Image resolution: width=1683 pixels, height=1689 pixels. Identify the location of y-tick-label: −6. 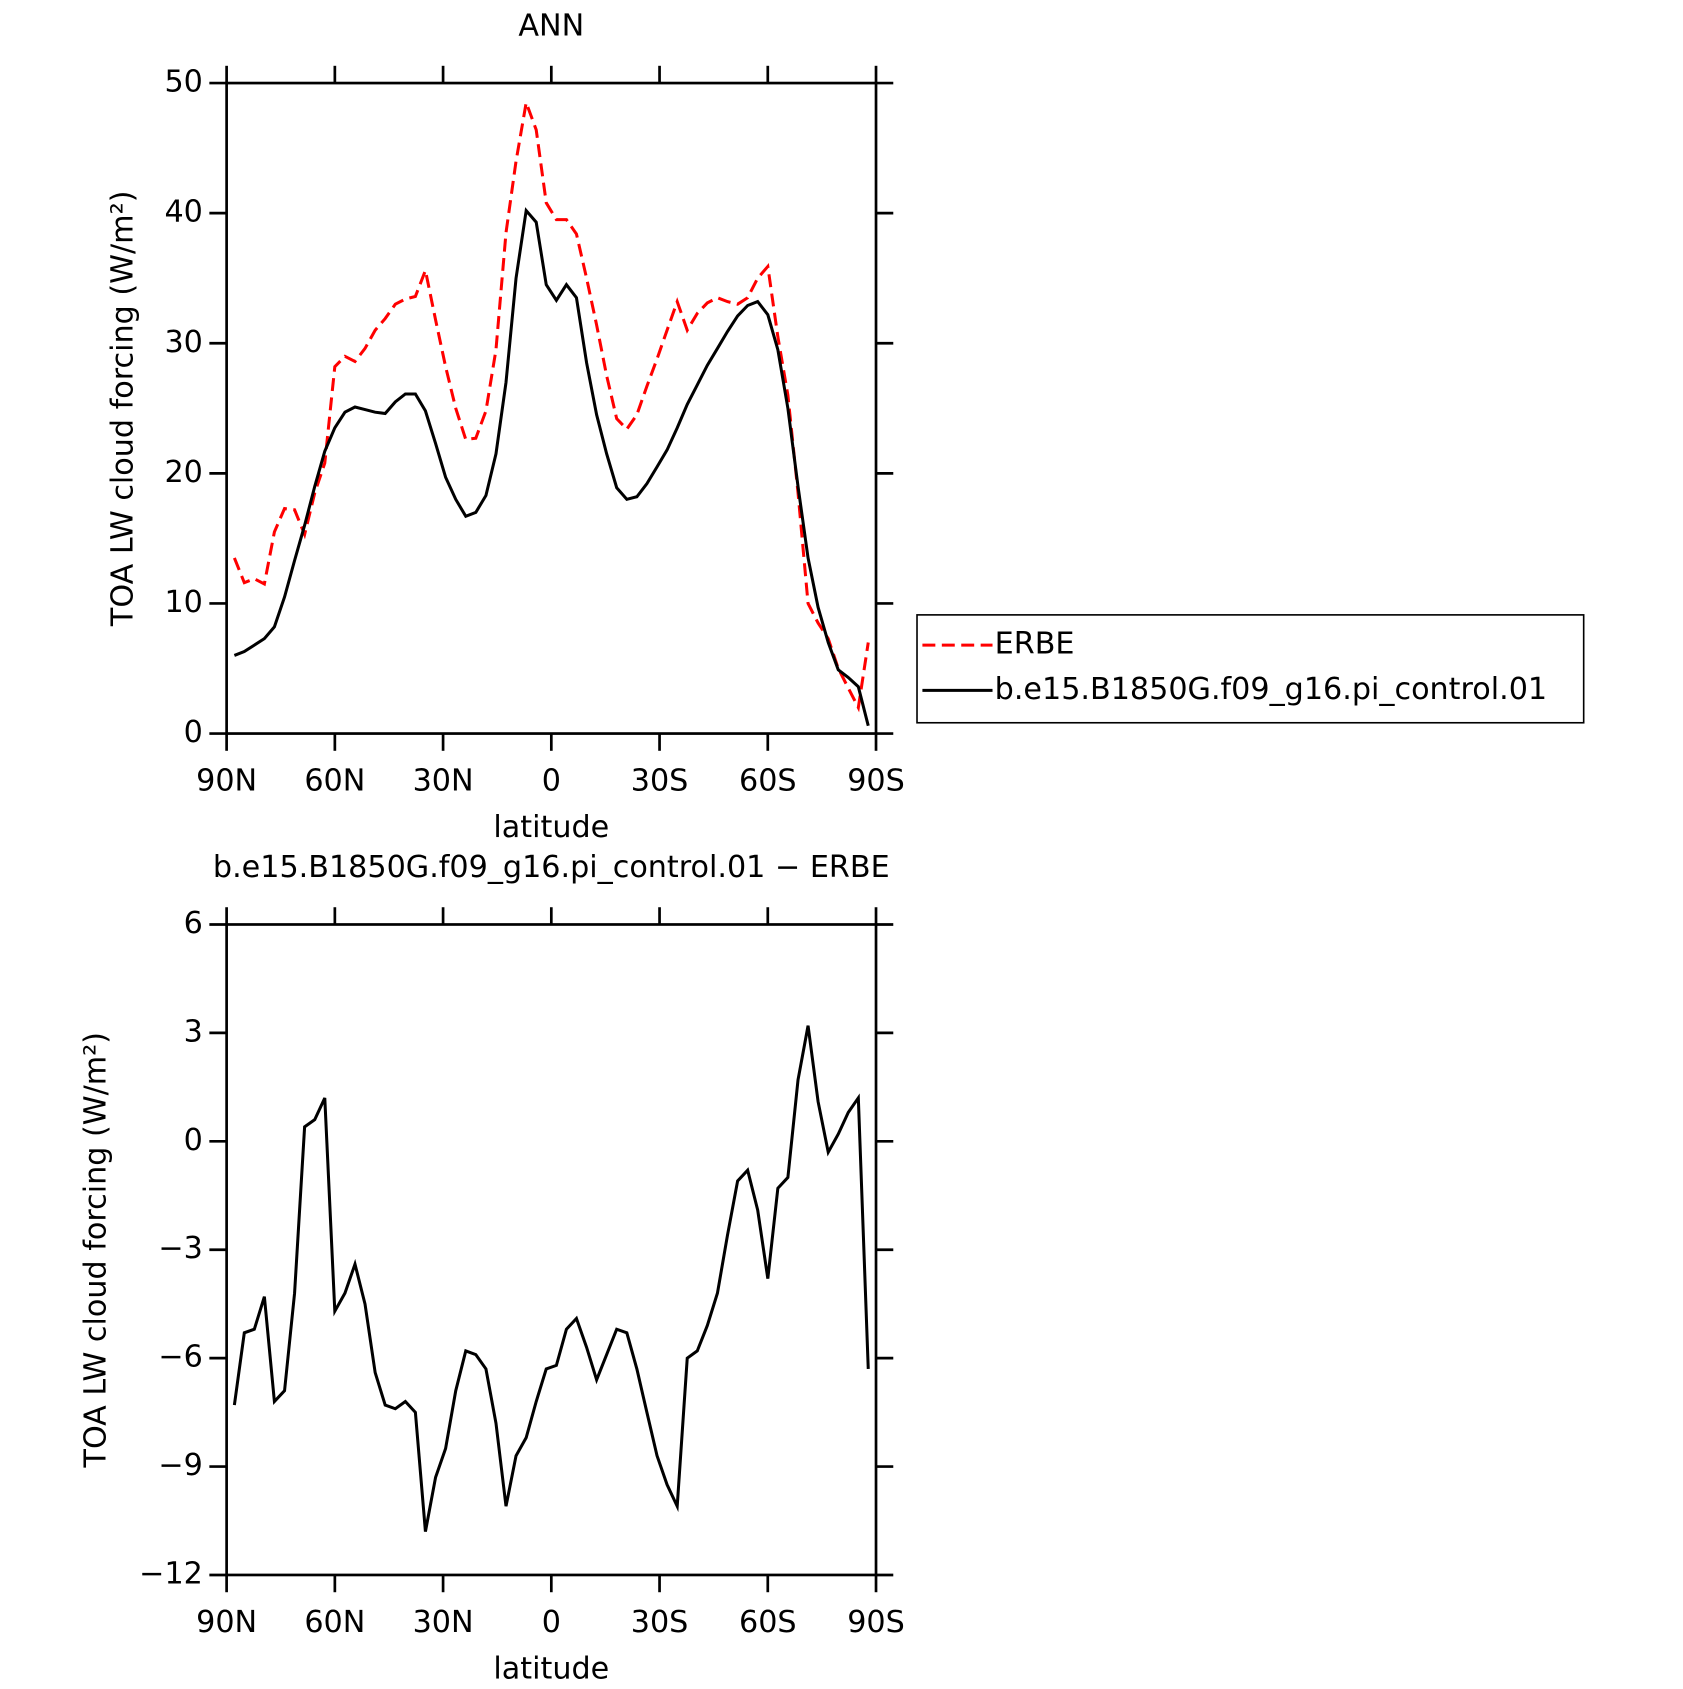
(180, 1357).